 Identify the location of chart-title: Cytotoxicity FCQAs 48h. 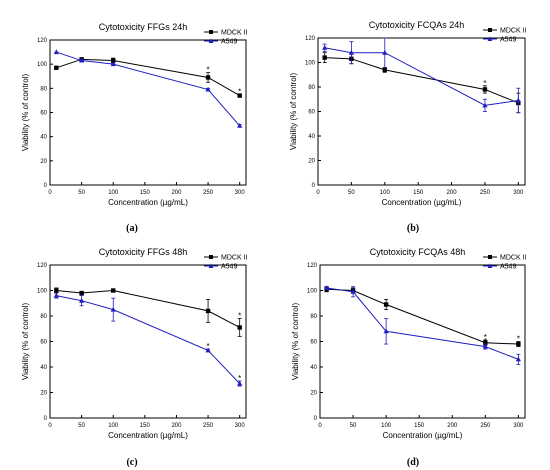
(418, 252).